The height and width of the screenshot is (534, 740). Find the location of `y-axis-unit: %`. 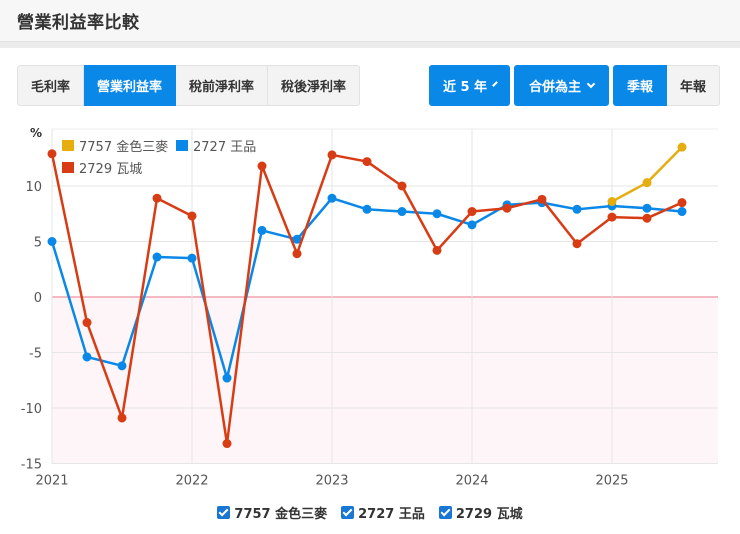

y-axis-unit: % is located at coordinates (36, 133).